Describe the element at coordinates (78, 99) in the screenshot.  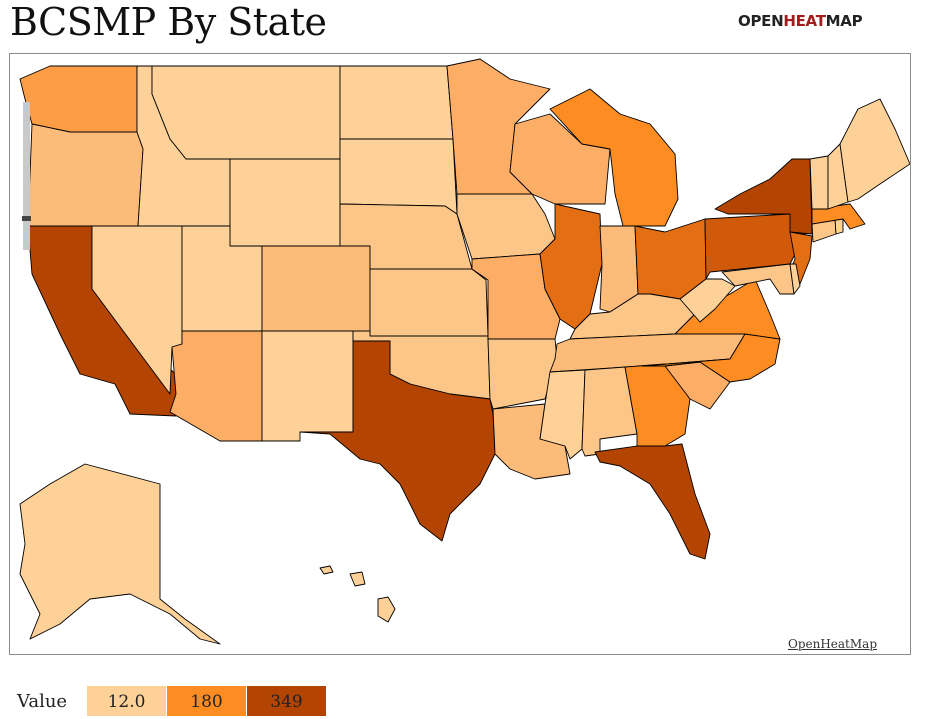
I see `state-washington` at that location.